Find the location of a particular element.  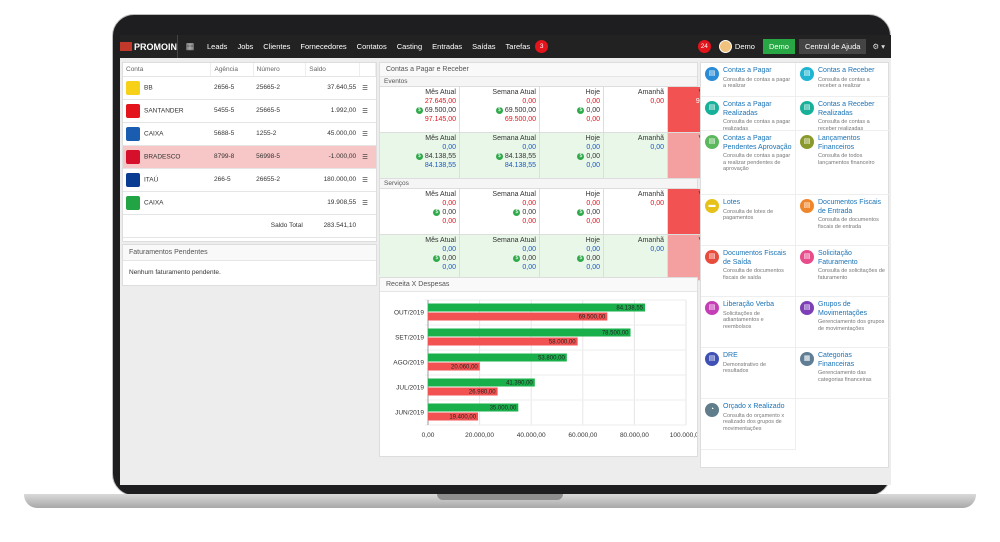

gear-icon: ⚙ ▾ is located at coordinates (878, 46).